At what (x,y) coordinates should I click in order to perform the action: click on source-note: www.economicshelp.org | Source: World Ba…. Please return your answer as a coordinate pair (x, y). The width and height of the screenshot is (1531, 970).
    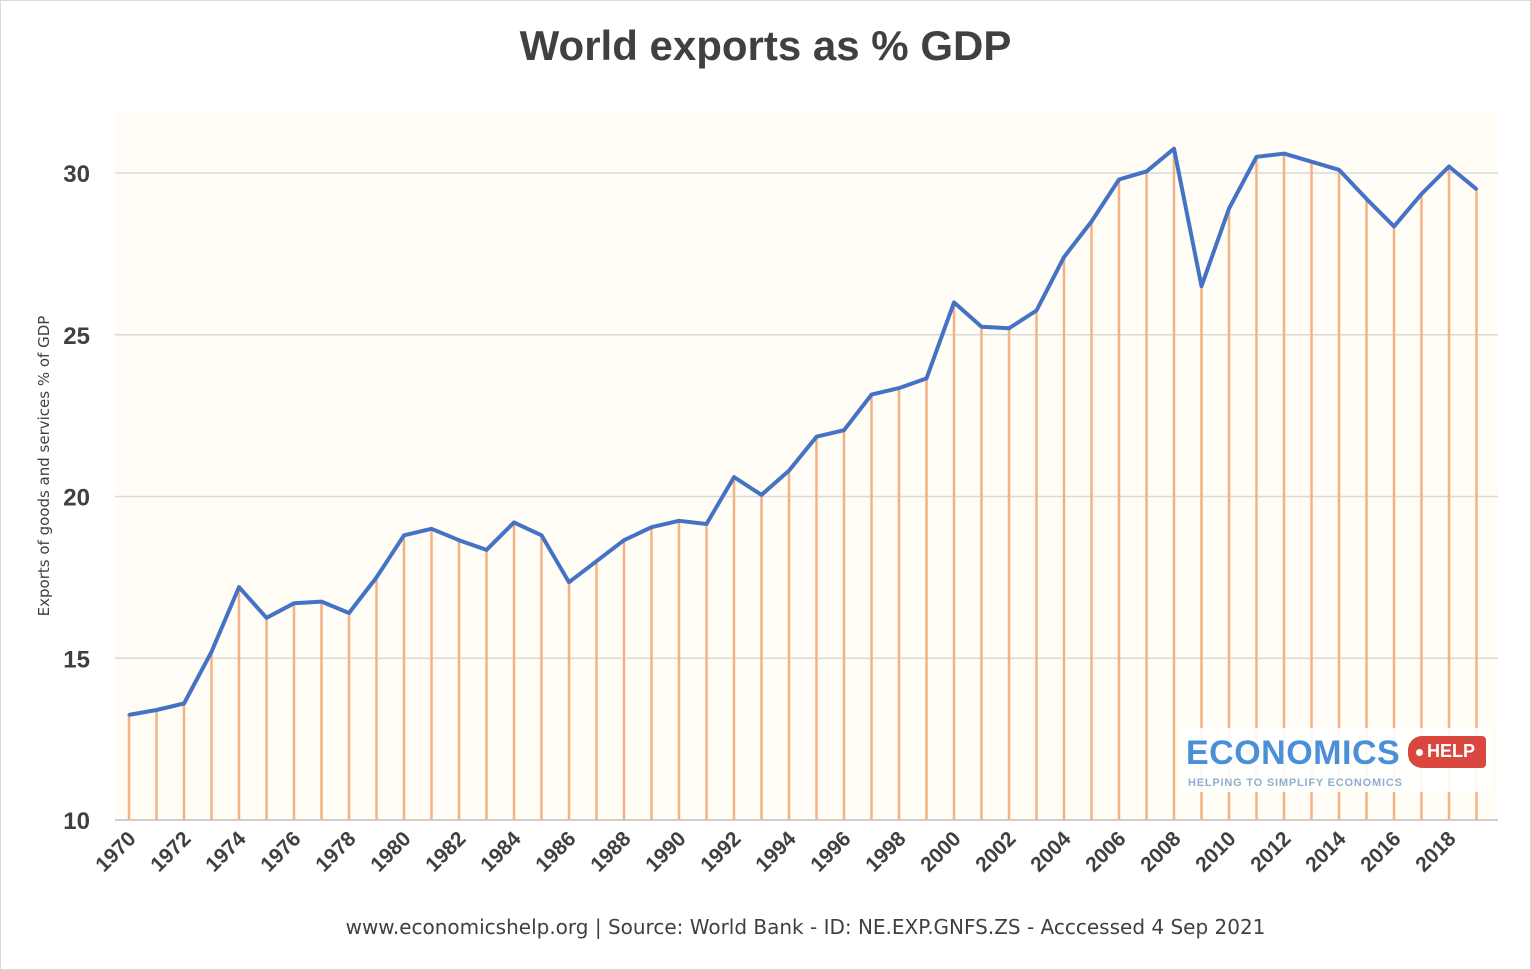
    Looking at the image, I should click on (805, 927).